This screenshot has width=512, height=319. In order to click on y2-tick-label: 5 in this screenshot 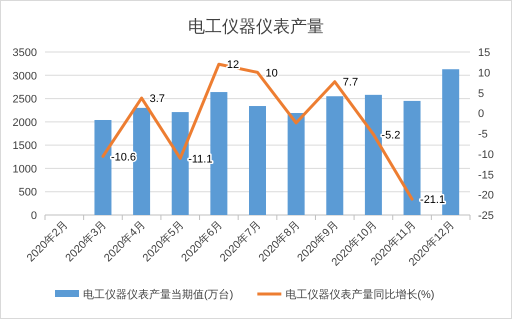, I will do `click(481, 94)`.